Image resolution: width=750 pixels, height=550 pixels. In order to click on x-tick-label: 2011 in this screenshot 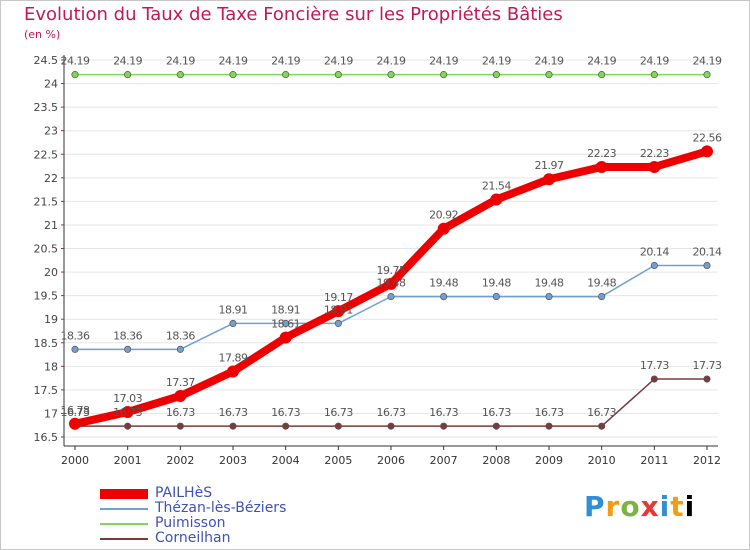, I will do `click(654, 460)`.